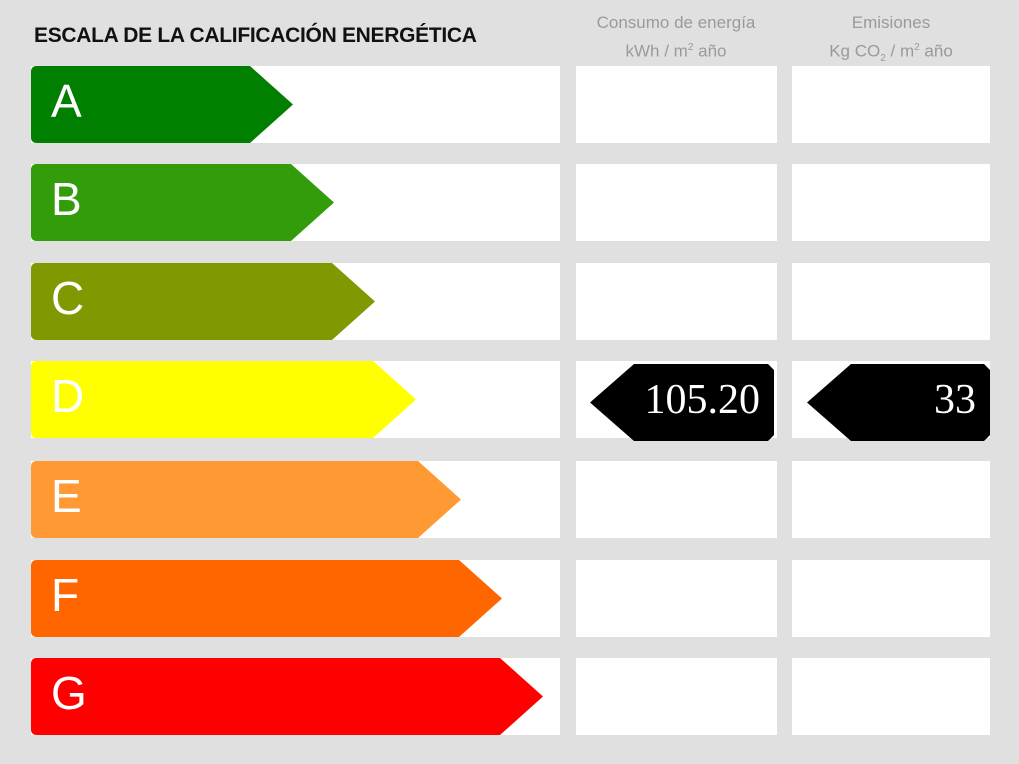 The width and height of the screenshot is (1019, 764). I want to click on emisiones-value: 33, so click(955, 400).